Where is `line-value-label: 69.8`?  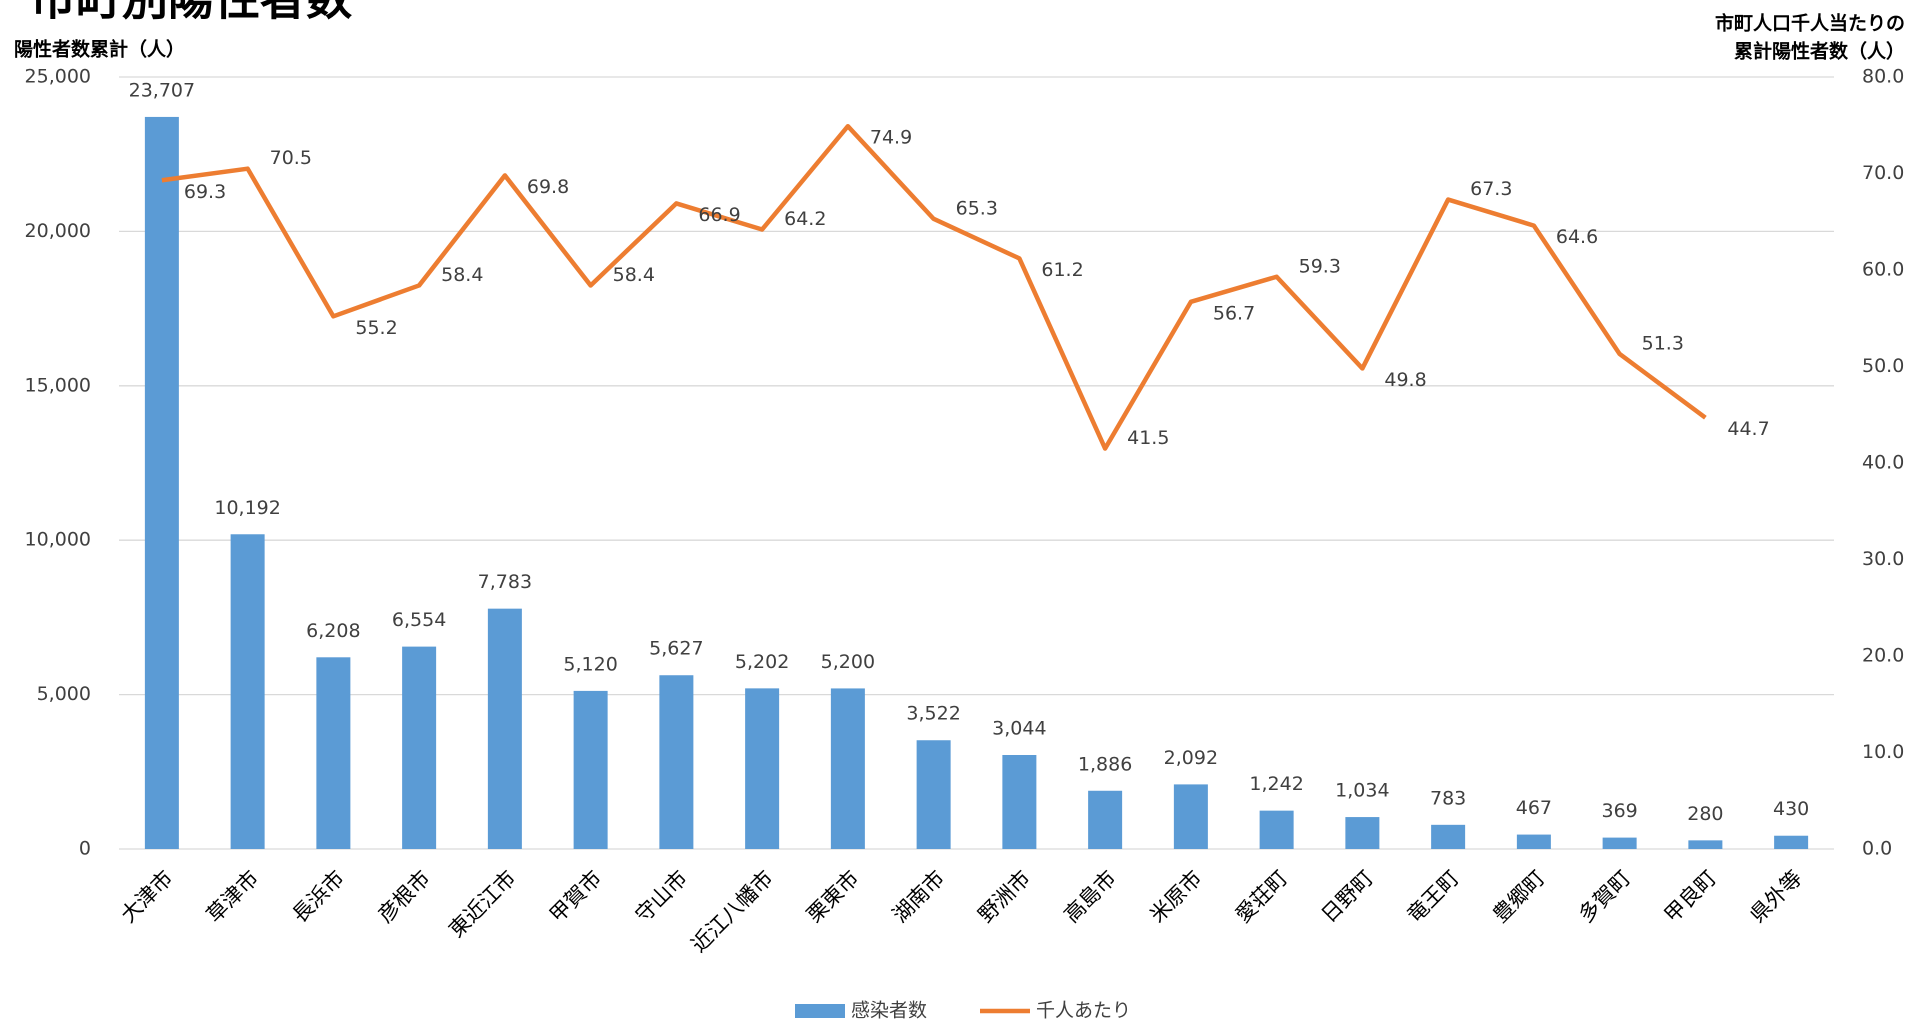
line-value-label: 69.8 is located at coordinates (548, 187).